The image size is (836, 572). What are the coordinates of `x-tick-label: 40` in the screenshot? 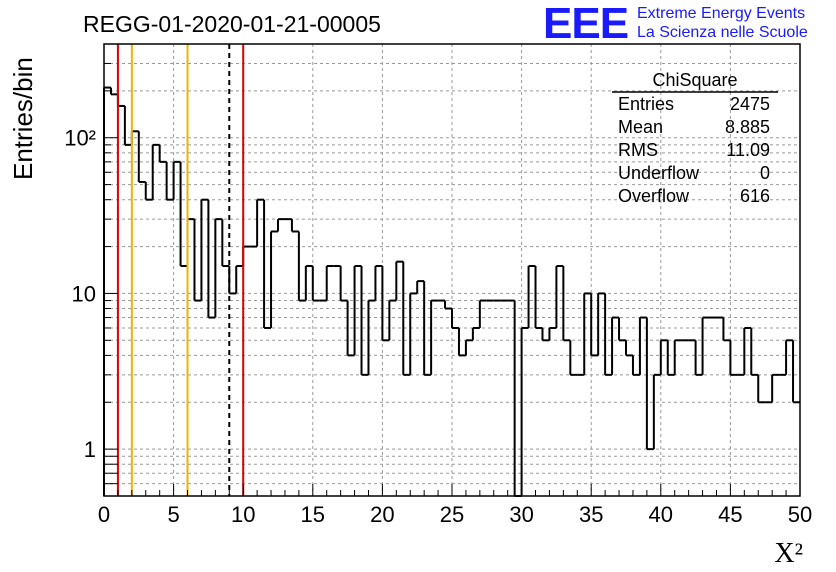 It's located at (661, 514).